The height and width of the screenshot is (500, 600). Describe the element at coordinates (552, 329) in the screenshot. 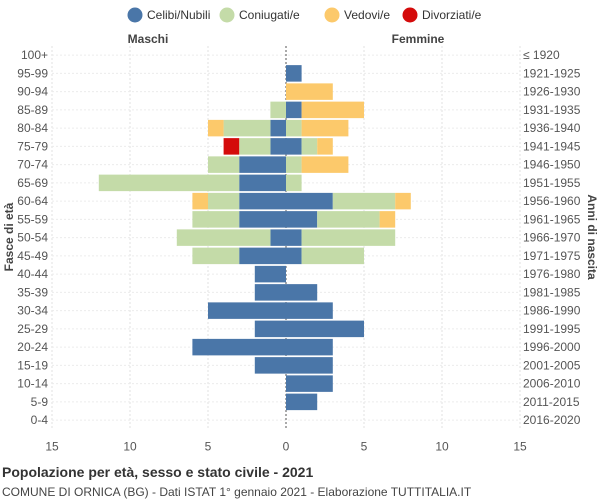

I see `birth-year-label: 1991-1995` at that location.